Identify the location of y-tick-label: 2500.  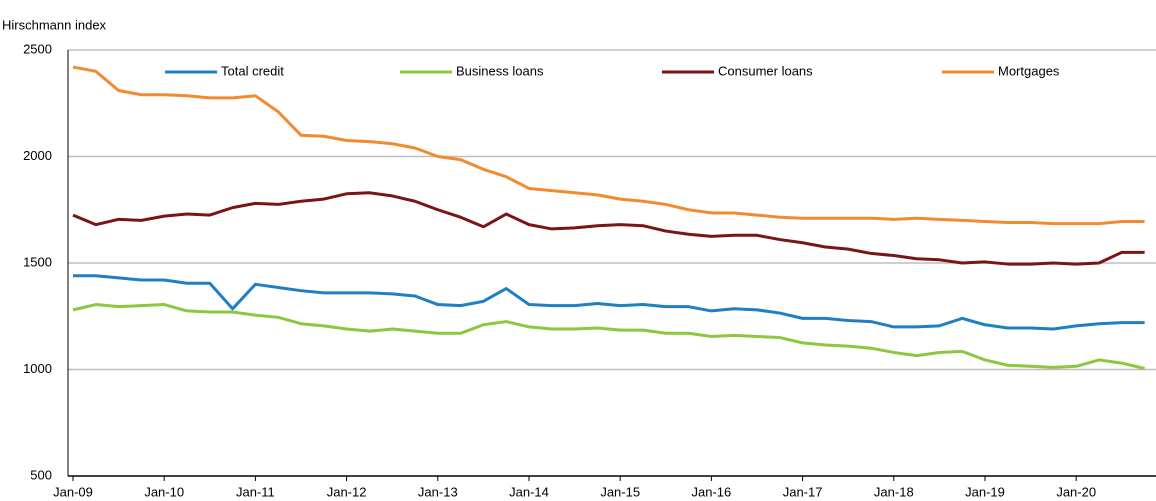
(37, 48).